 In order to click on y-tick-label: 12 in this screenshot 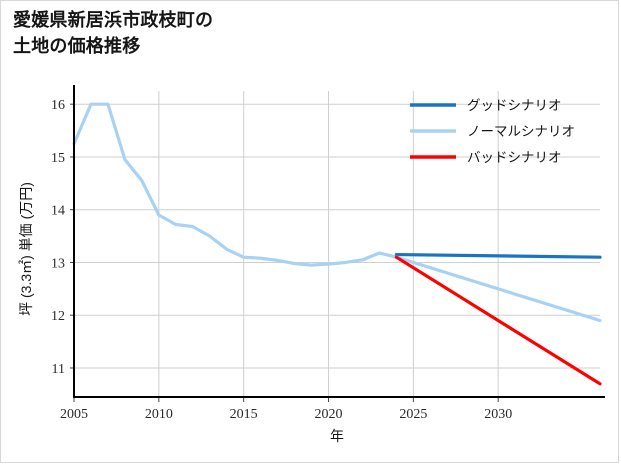, I will do `click(58, 316)`.